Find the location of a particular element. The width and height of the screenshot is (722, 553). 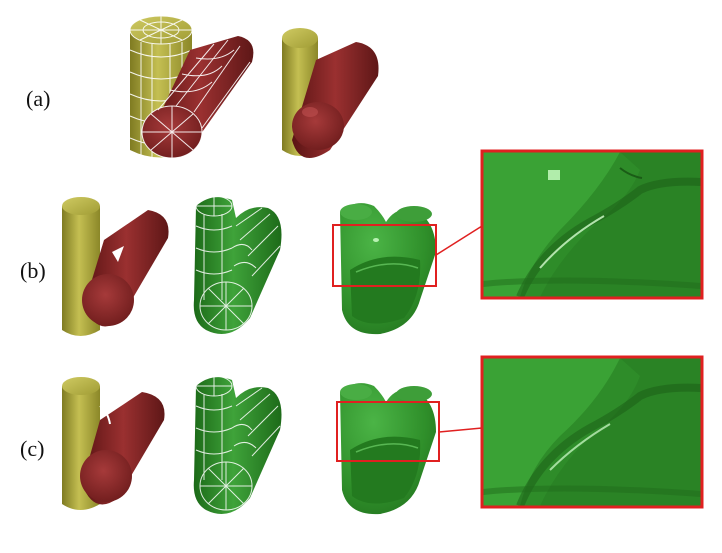

row-b-zoom-inset is located at coordinates (592, 224).